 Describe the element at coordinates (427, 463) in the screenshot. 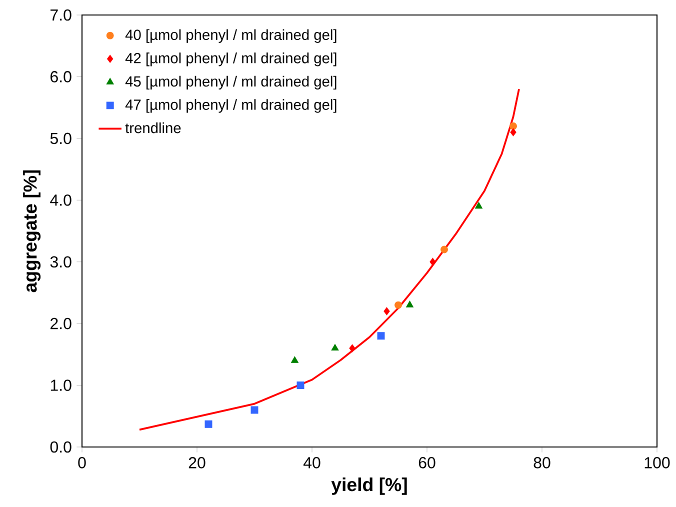

I see `x-tick-label: 60` at that location.